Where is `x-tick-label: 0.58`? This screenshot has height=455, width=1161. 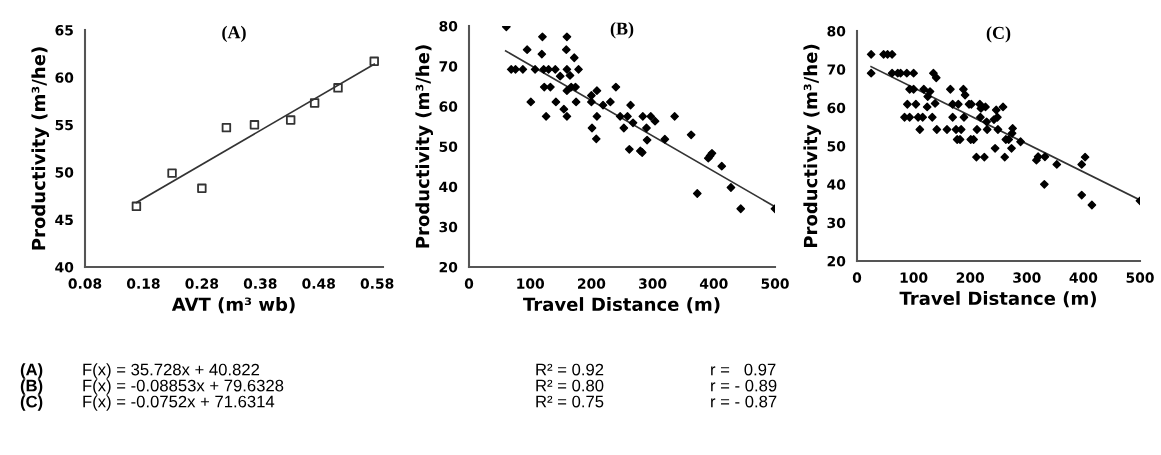 x-tick-label: 0.58 is located at coordinates (377, 283).